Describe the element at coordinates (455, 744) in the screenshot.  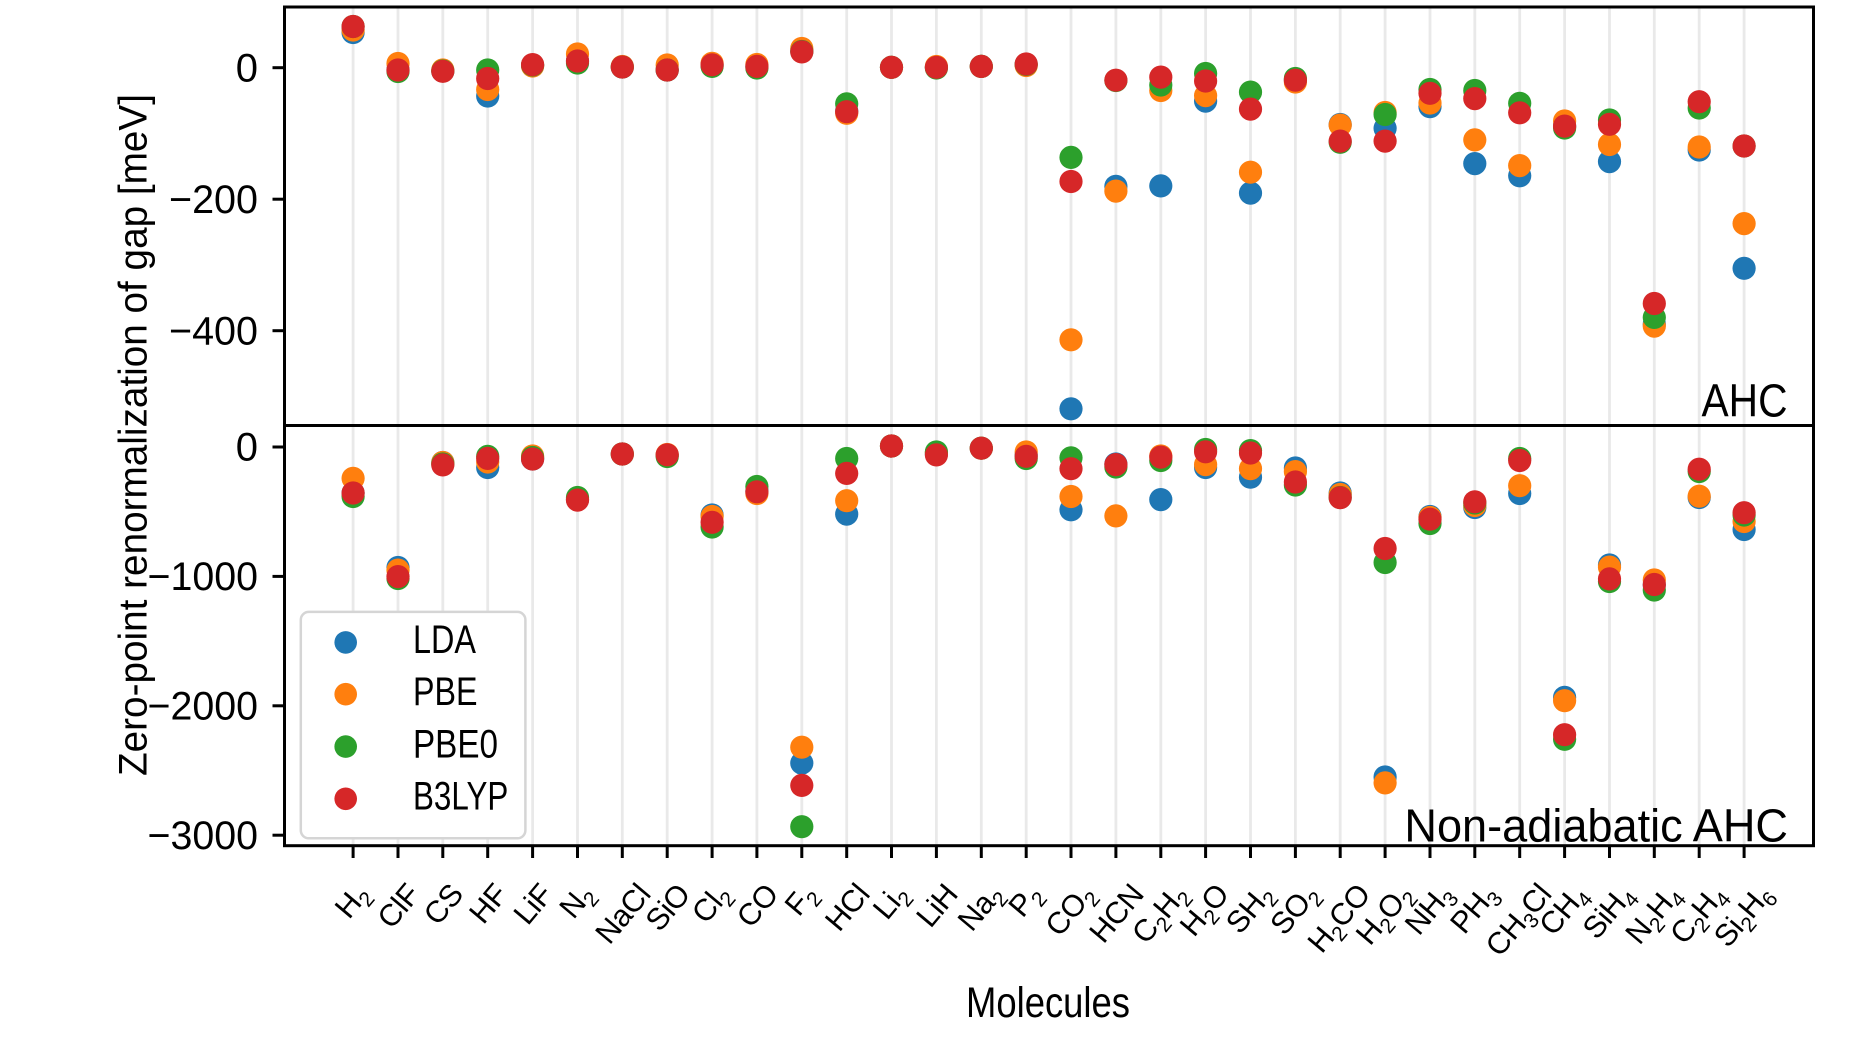
I see `svg-text: PBE0` at that location.